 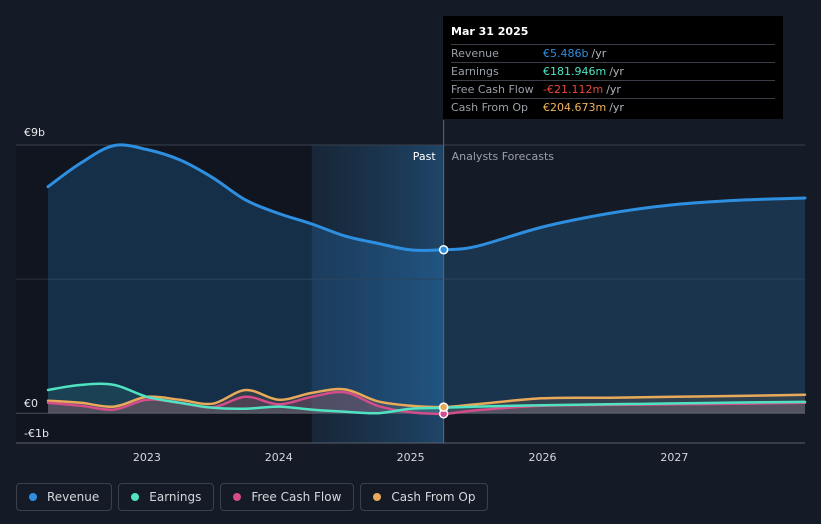 I want to click on series-line-earnings, so click(x=426, y=398).